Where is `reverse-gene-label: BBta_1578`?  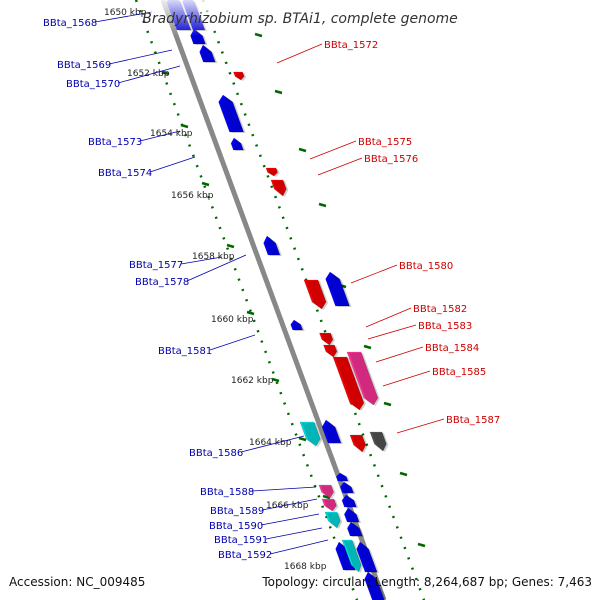 reverse-gene-label: BBta_1578 is located at coordinates (162, 282).